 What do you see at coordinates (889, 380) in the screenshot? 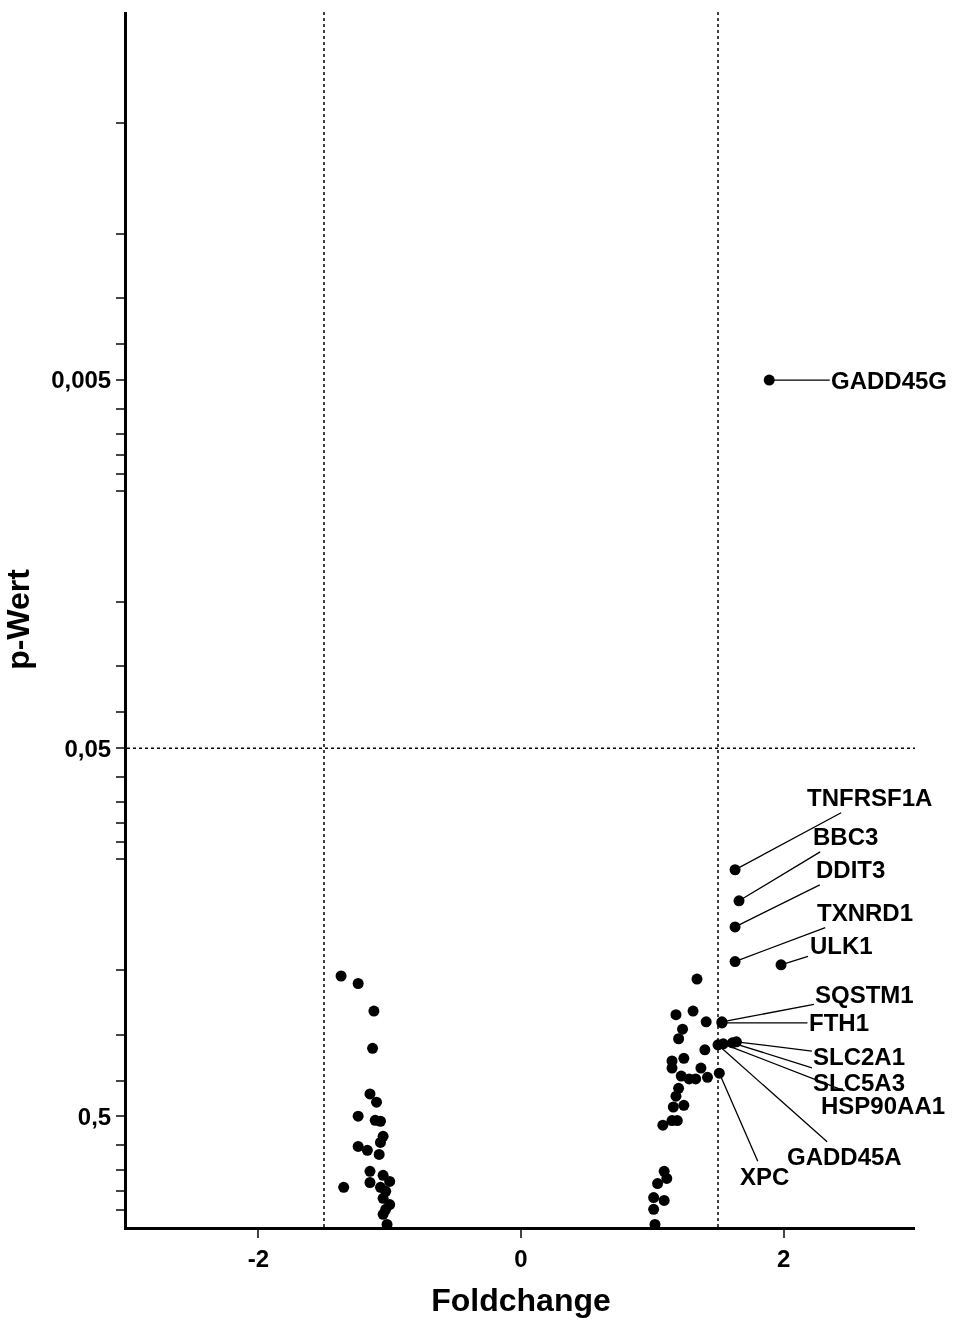
I see `annotation: GADD45G` at bounding box center [889, 380].